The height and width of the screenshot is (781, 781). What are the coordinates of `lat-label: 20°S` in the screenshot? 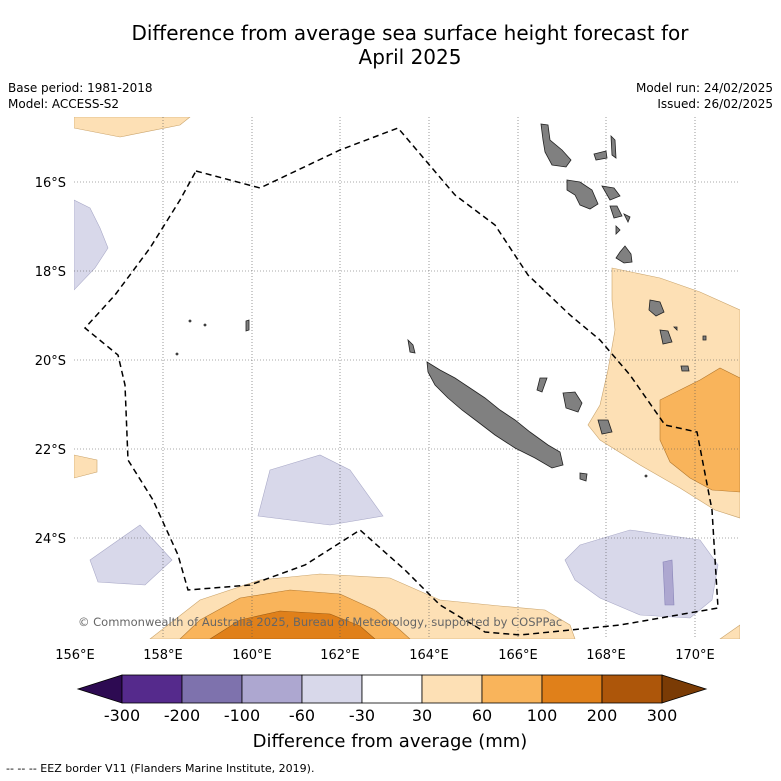 It's located at (50, 361).